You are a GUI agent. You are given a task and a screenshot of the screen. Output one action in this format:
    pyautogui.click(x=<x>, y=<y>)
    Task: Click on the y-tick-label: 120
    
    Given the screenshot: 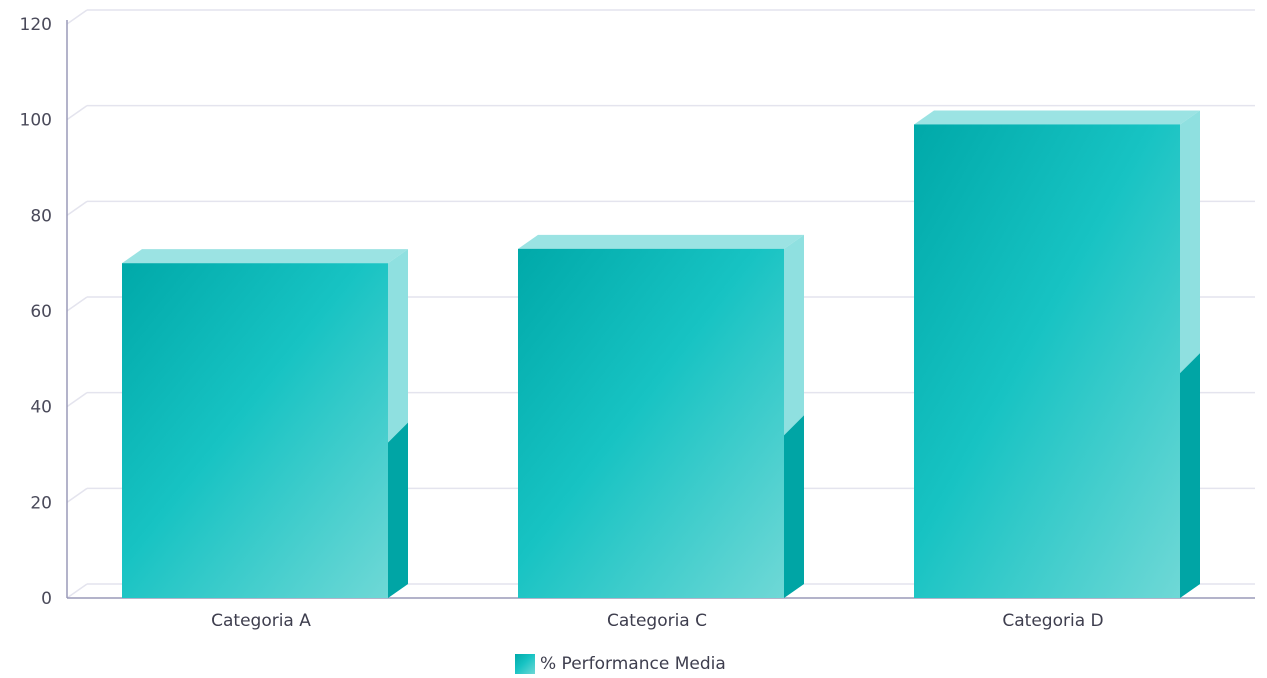 What is the action you would take?
    pyautogui.click(x=36, y=25)
    